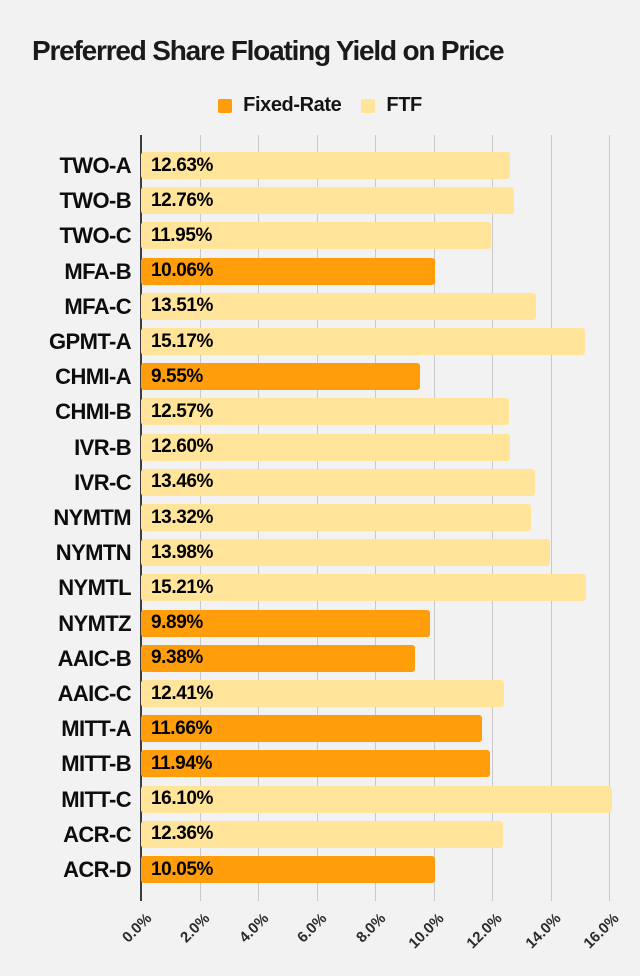 The width and height of the screenshot is (640, 976). Describe the element at coordinates (312, 729) in the screenshot. I see `bar-mitt-a: 11.66%` at that location.